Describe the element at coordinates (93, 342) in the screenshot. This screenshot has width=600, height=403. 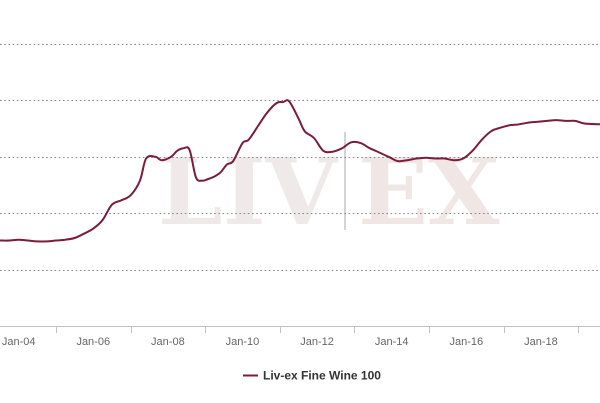
I see `x-tick-label: Jan-06` at that location.